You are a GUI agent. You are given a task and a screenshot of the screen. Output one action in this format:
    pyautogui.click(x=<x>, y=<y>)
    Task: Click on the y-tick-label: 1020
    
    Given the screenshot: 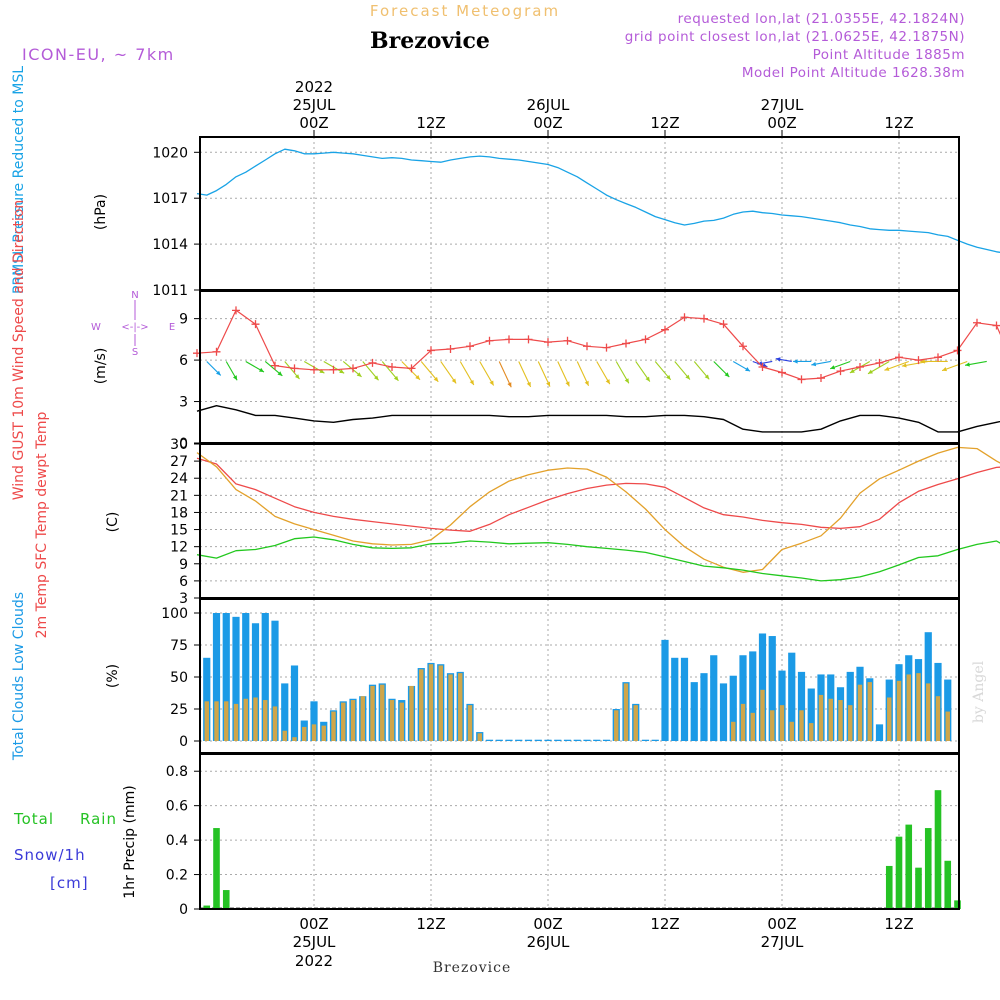 What is the action you would take?
    pyautogui.click(x=170, y=153)
    